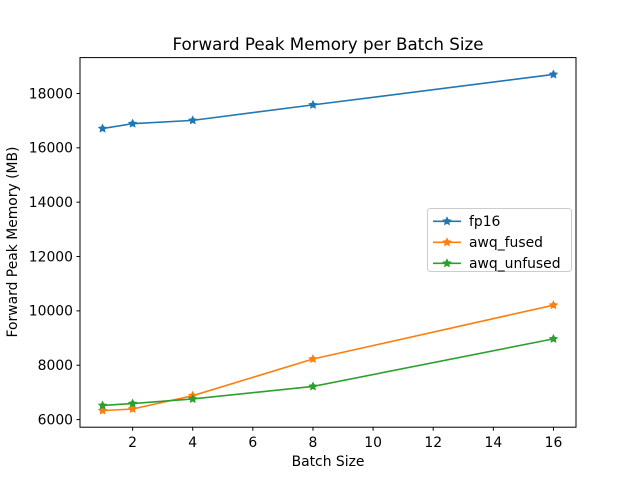 The width and height of the screenshot is (640, 480). Describe the element at coordinates (132, 123) in the screenshot. I see `data-point-fp16-x2` at that location.